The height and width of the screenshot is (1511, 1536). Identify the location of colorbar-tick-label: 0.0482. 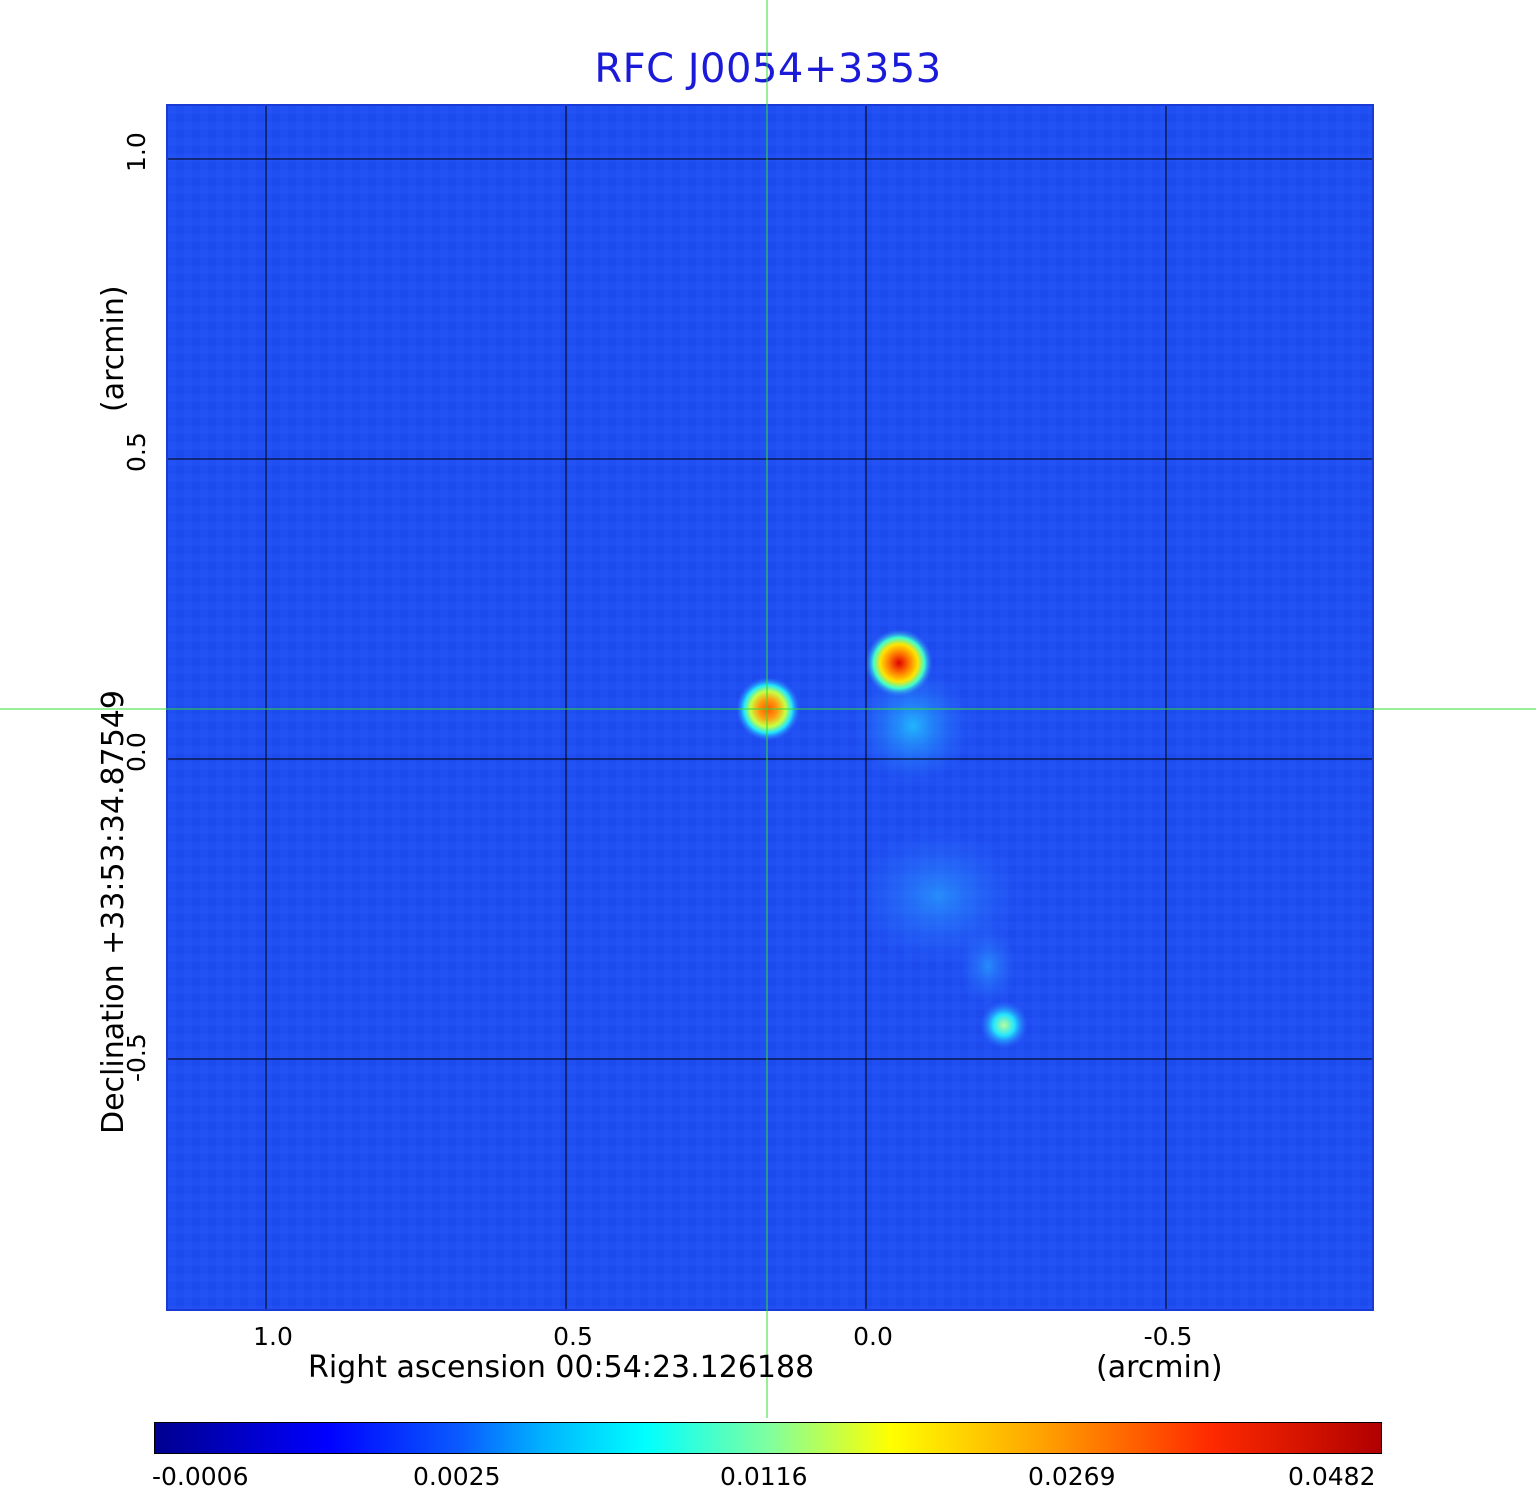
(1332, 1476).